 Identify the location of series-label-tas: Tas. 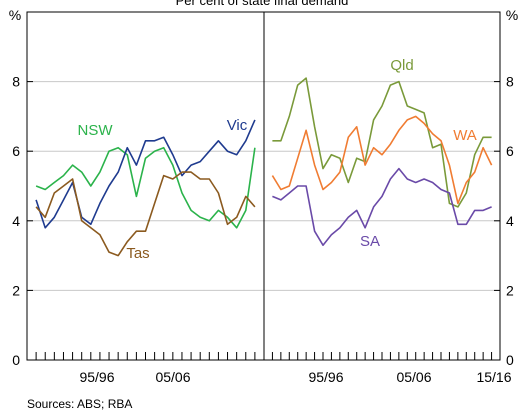
(137, 253).